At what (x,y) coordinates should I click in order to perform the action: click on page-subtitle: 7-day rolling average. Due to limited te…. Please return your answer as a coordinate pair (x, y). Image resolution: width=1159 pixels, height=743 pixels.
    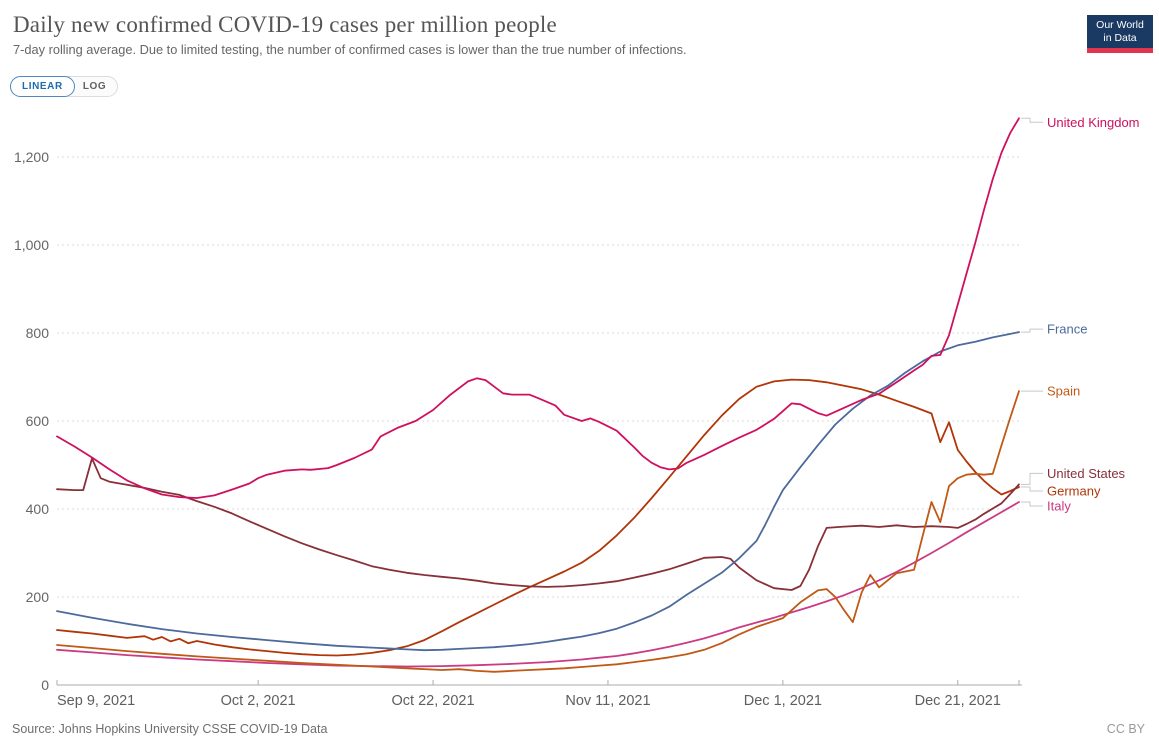
    Looking at the image, I should click on (350, 49).